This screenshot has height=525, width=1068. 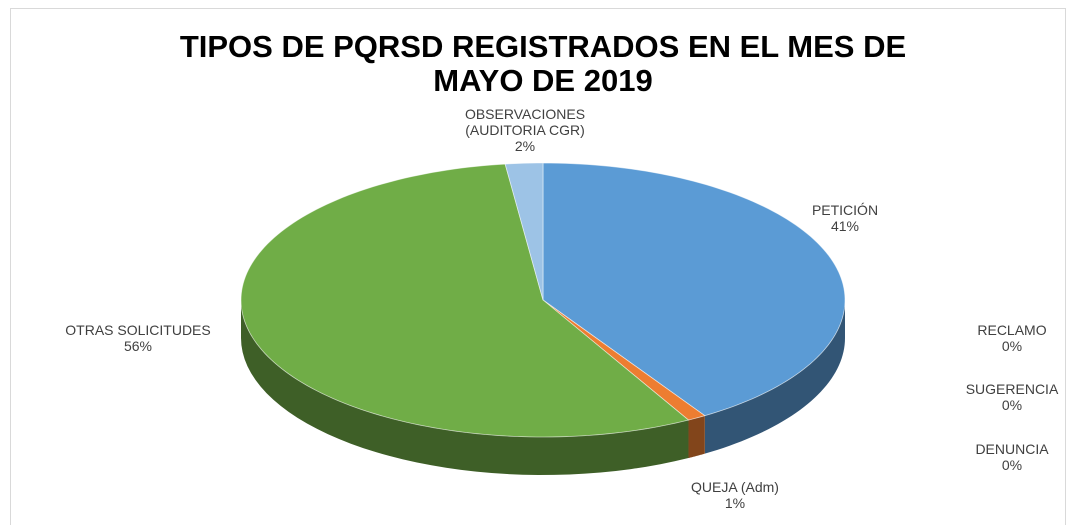 I want to click on category-label: OTRAS SOLICITUDES, so click(x=138, y=330).